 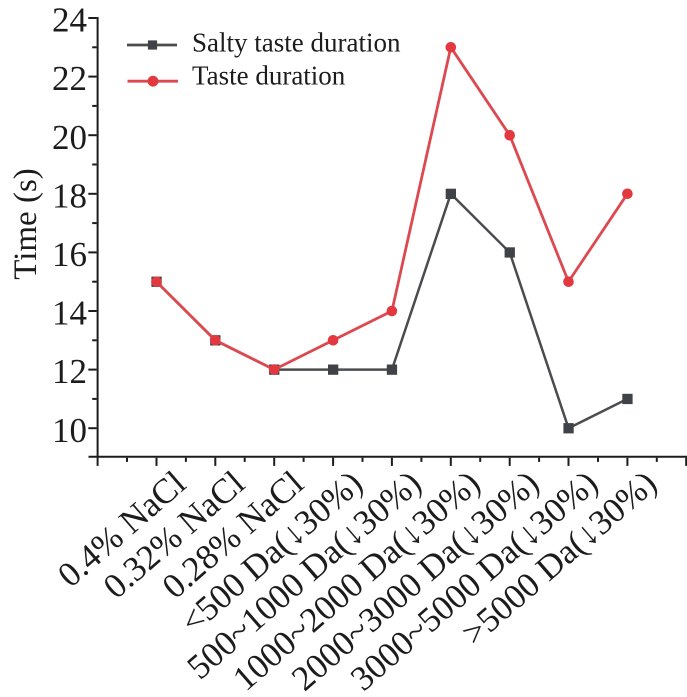 What do you see at coordinates (69, 371) in the screenshot?
I see `svg-text: 12` at bounding box center [69, 371].